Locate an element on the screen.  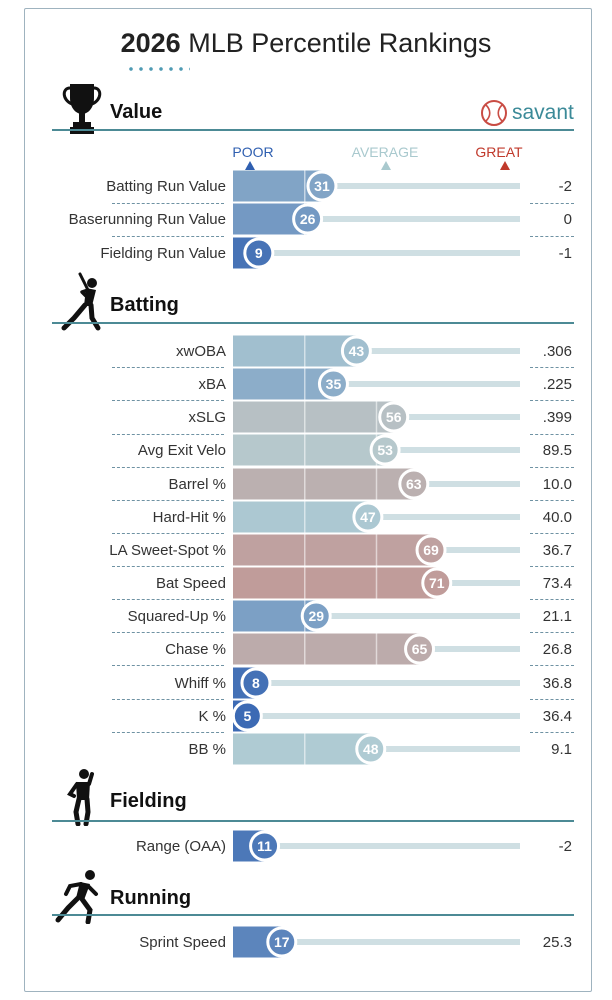
section-rule-batting is located at coordinates (313, 323).